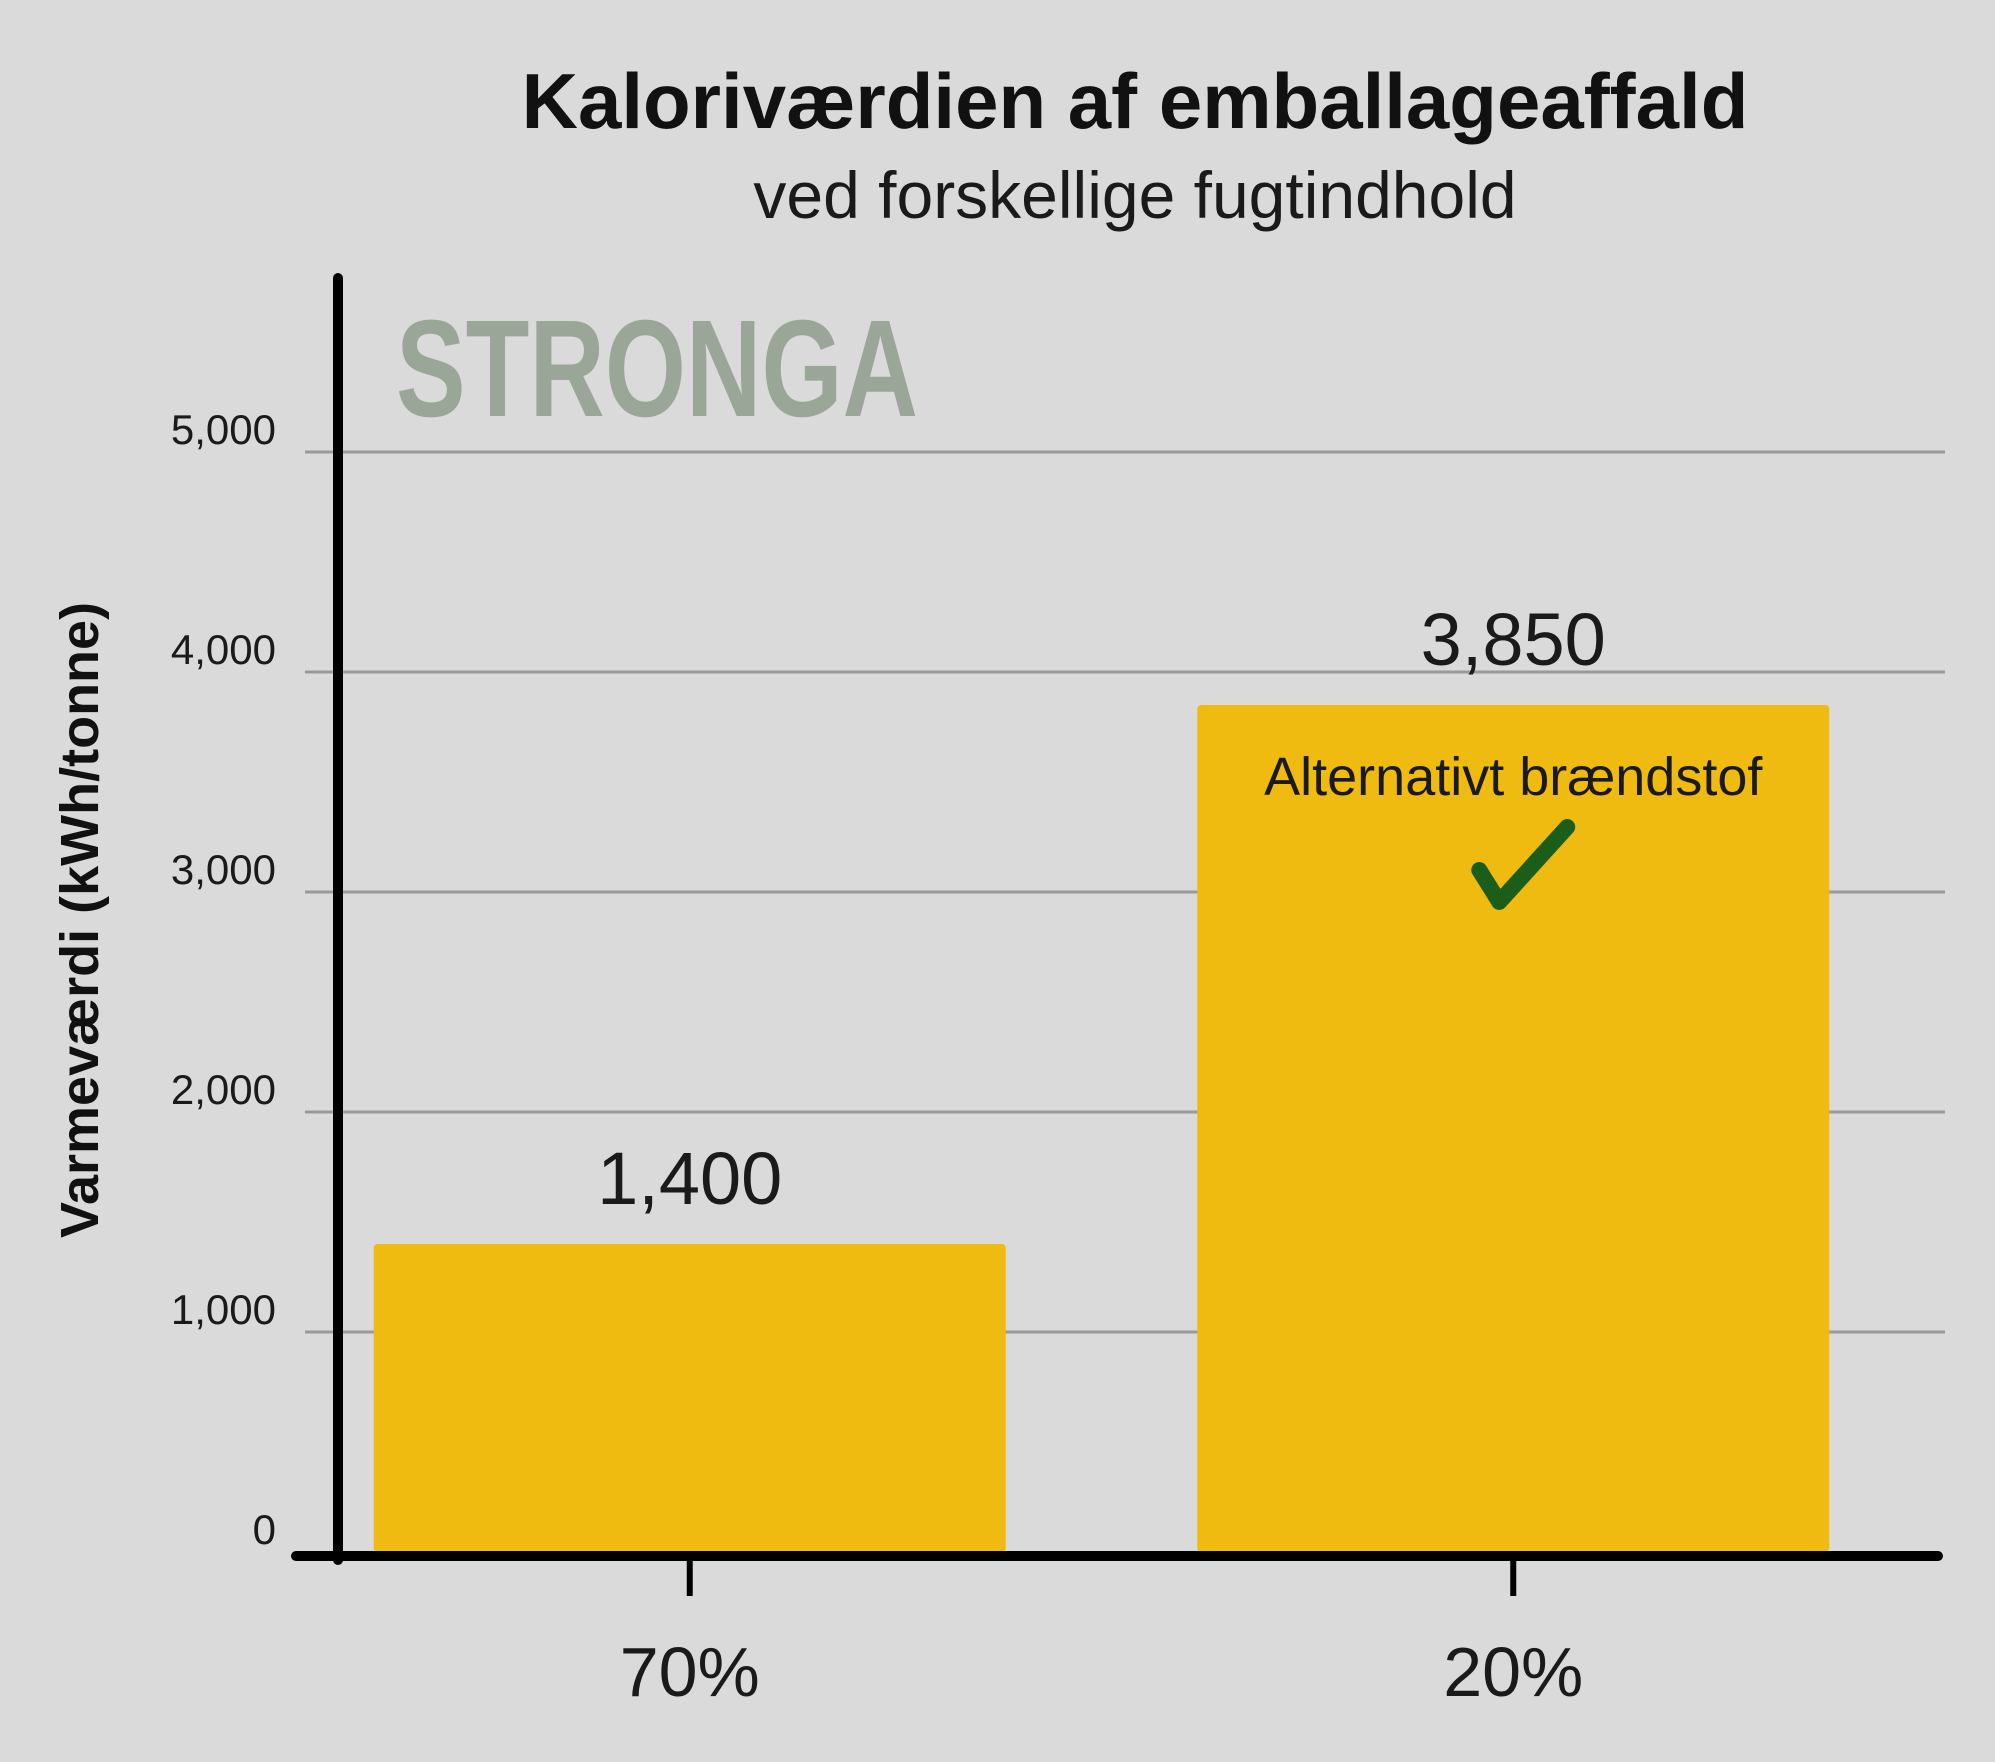  What do you see at coordinates (690, 1672) in the screenshot?
I see `x-tick-label: 70%` at bounding box center [690, 1672].